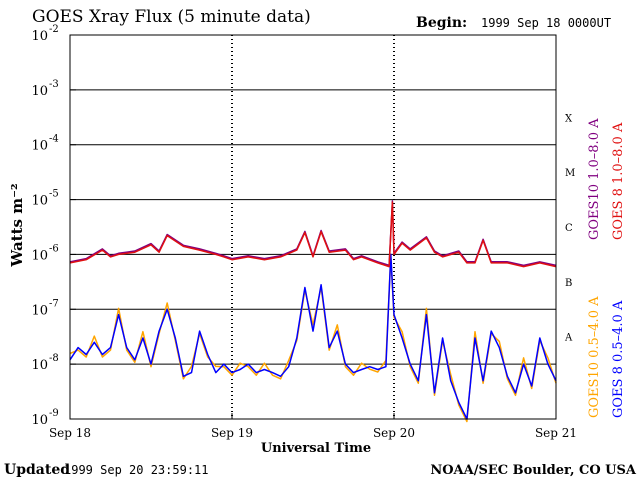 The height and width of the screenshot is (480, 640). I want to click on flare-class-label: M, so click(570, 173).